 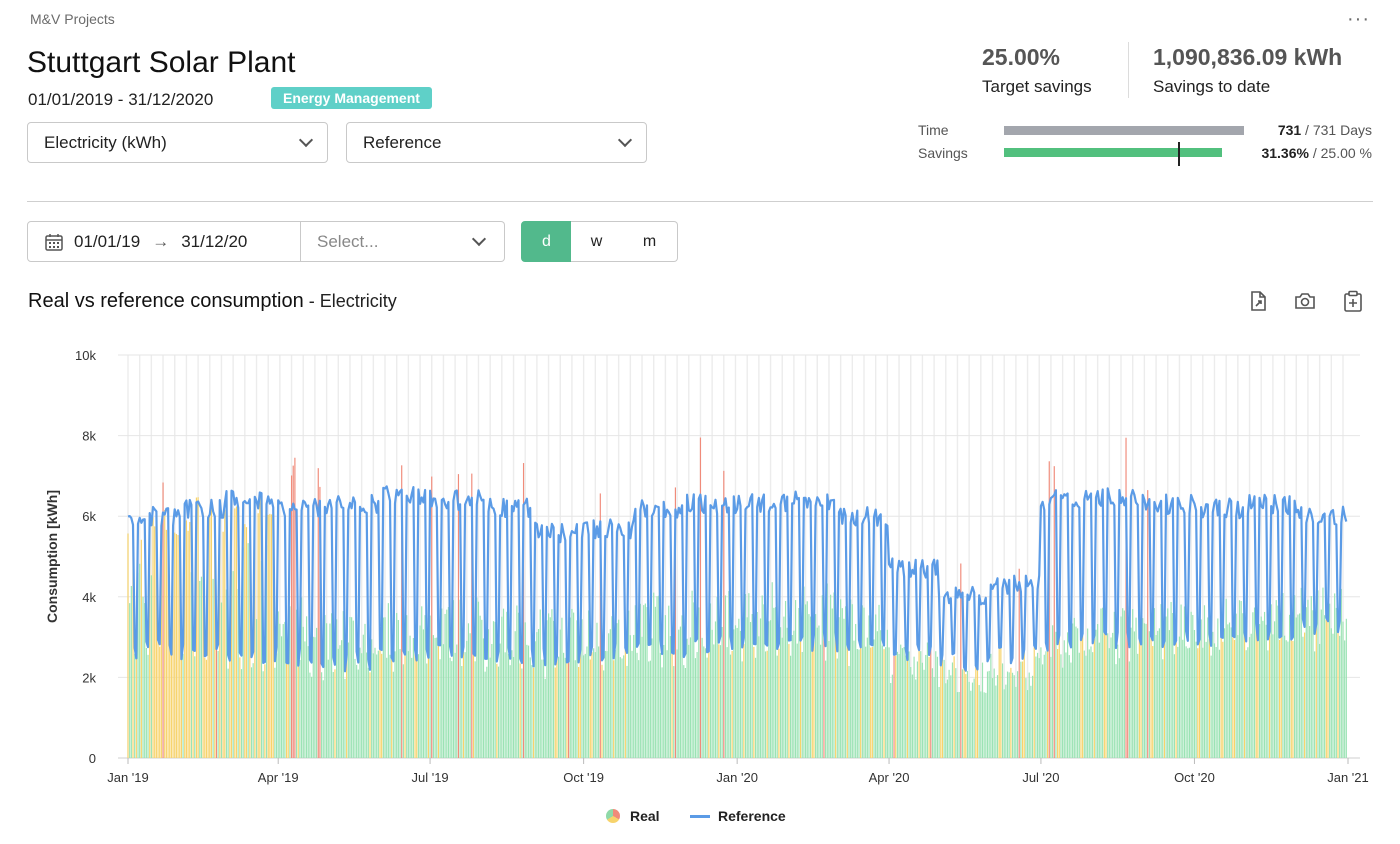 I want to click on granularity-week-button: w, so click(x=597, y=241).